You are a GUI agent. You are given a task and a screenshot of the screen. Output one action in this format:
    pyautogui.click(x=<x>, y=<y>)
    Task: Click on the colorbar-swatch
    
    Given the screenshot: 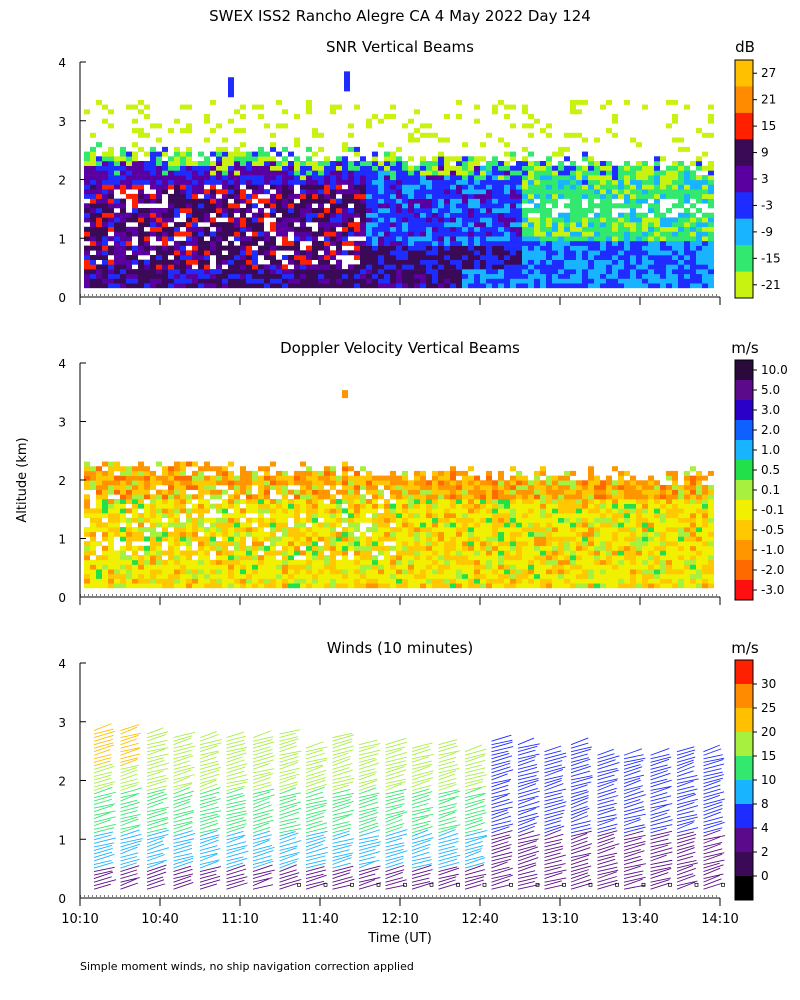 What is the action you would take?
    pyautogui.click(x=744, y=100)
    